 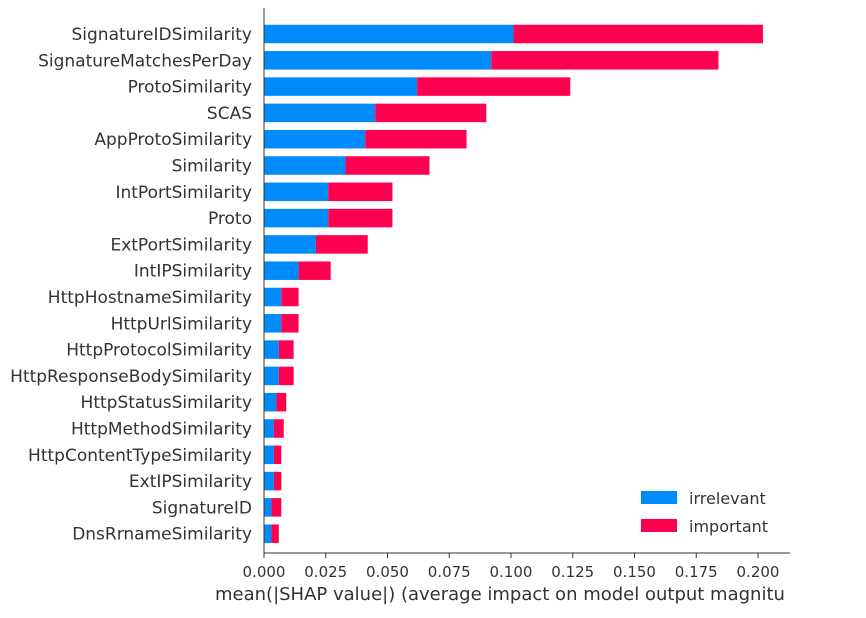 I want to click on category-label: ProtoSimilarity, so click(x=190, y=88).